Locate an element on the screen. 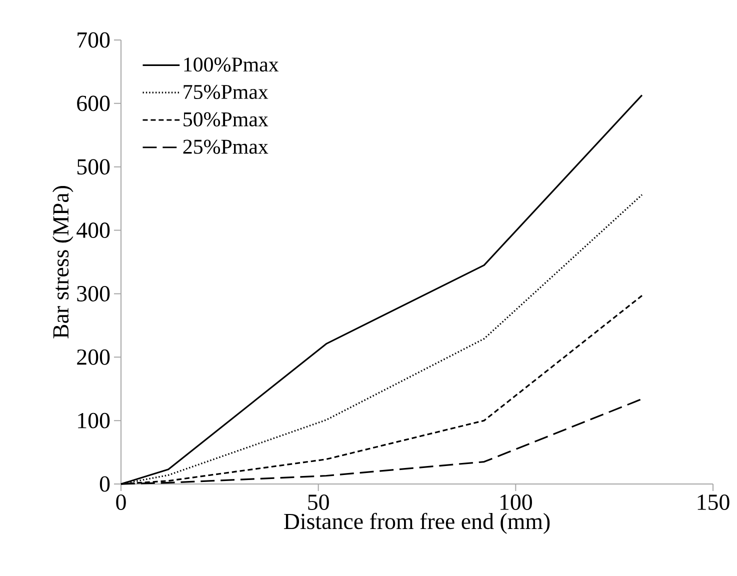 This screenshot has width=737, height=576. y-tick-label: 500 is located at coordinates (93, 167).